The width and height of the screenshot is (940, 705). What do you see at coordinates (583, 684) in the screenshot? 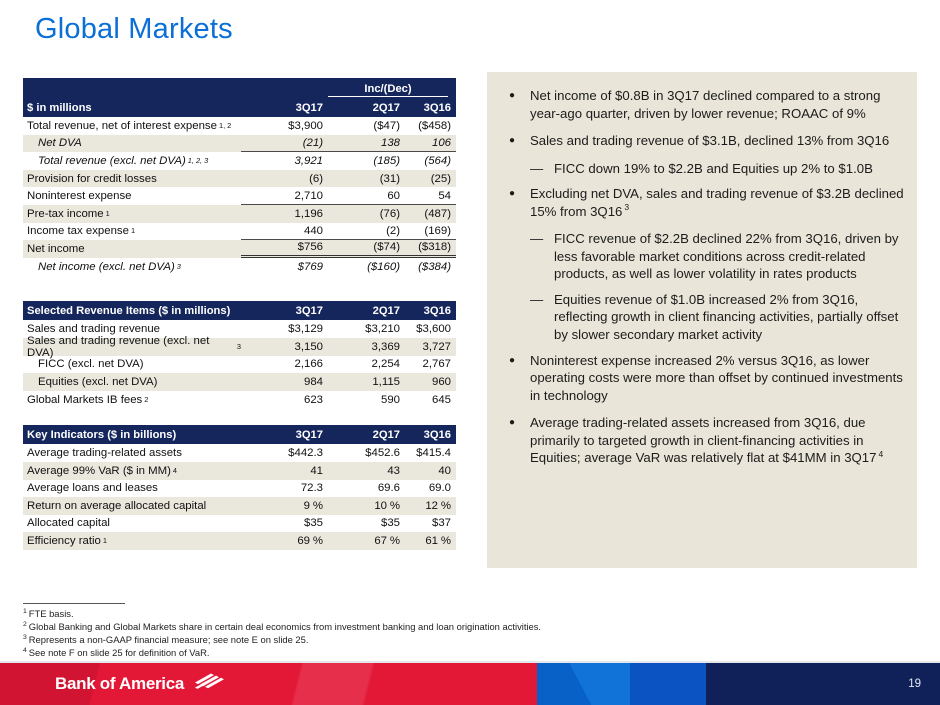
I see `footer-blue-bright-segment` at bounding box center [583, 684].